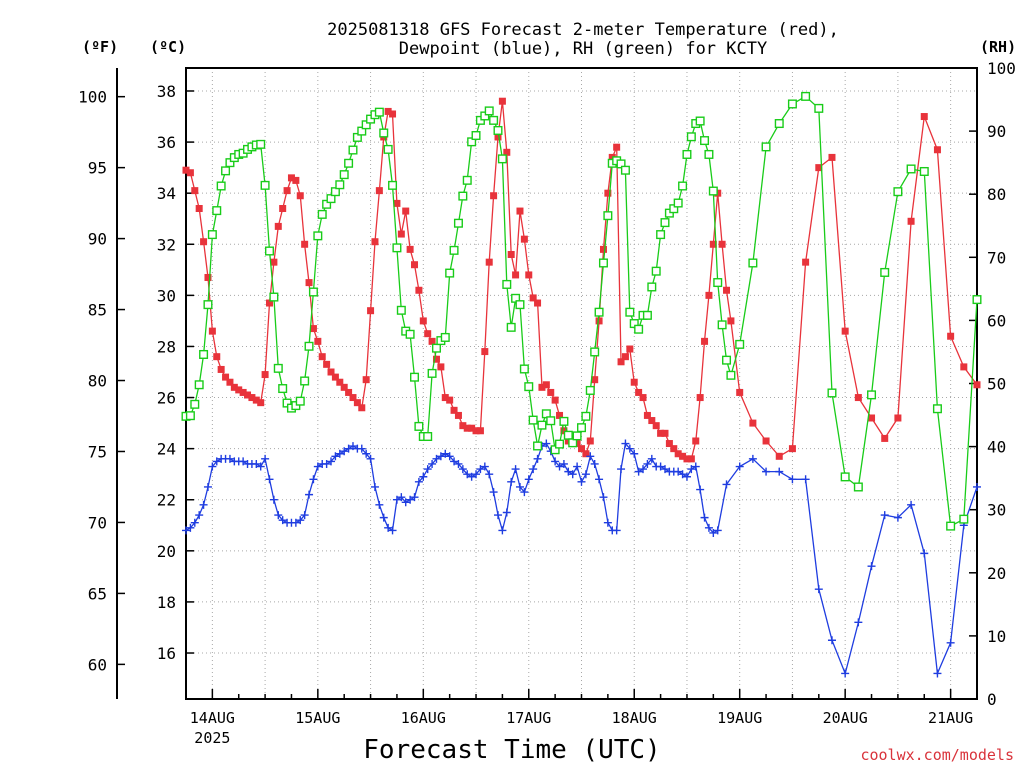  Describe the element at coordinates (166, 142) in the screenshot. I see `celsius-tick-label: 36` at that location.